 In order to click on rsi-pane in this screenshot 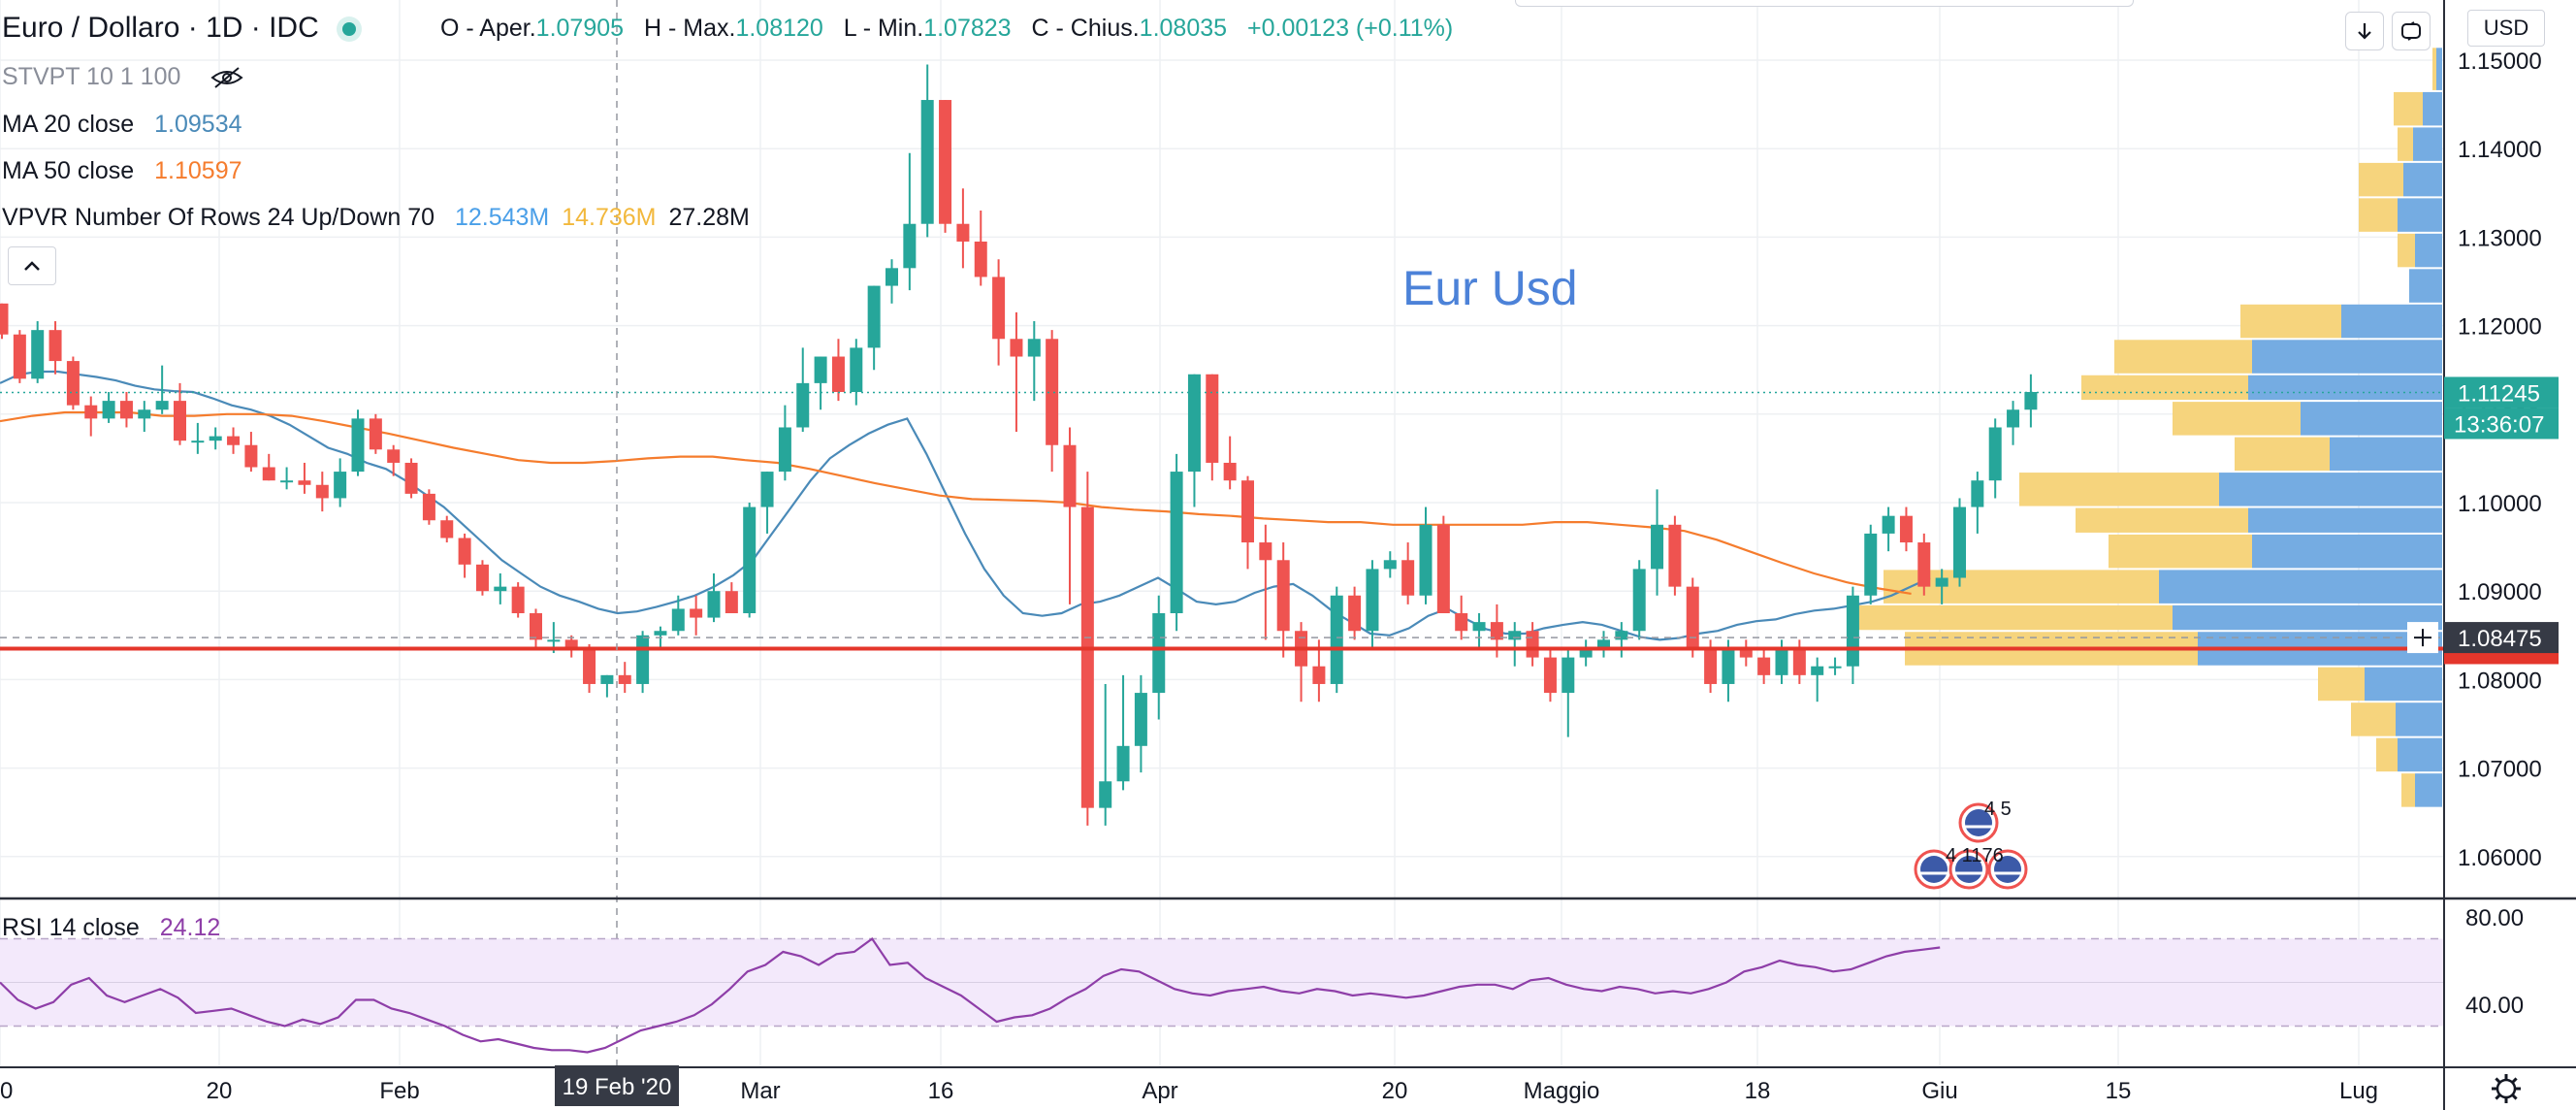, I will do `click(1222, 995)`.